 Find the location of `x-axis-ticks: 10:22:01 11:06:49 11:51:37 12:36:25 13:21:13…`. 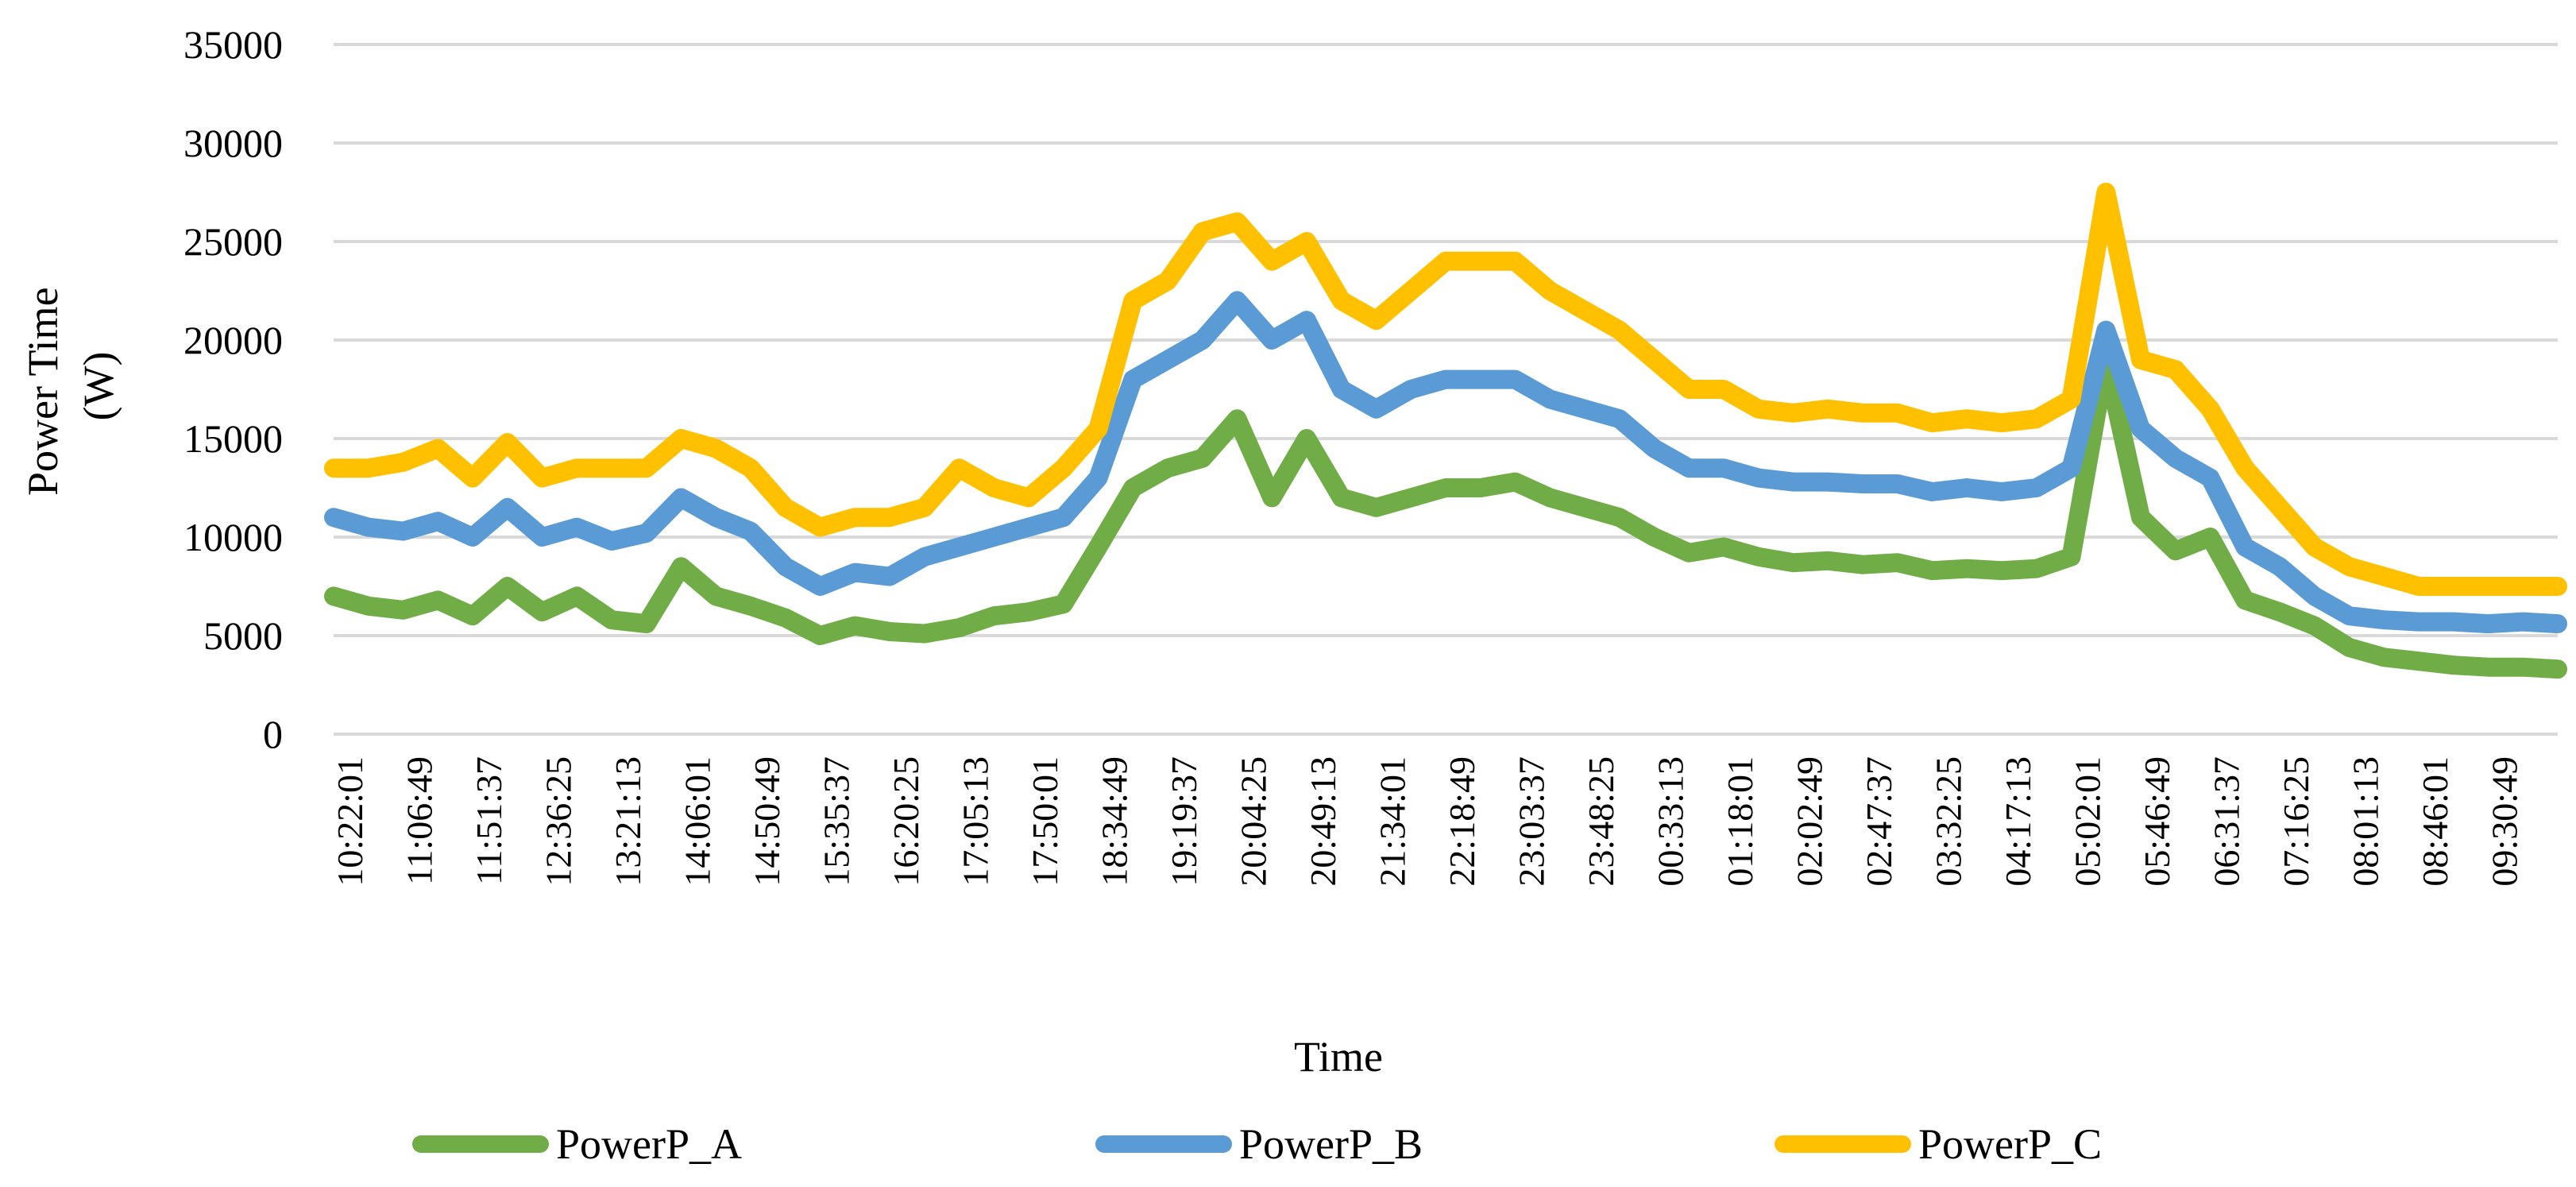

x-axis-ticks: 10:22:01 11:06:49 11:51:37 12:36:25 13:21:13… is located at coordinates (1428, 821).